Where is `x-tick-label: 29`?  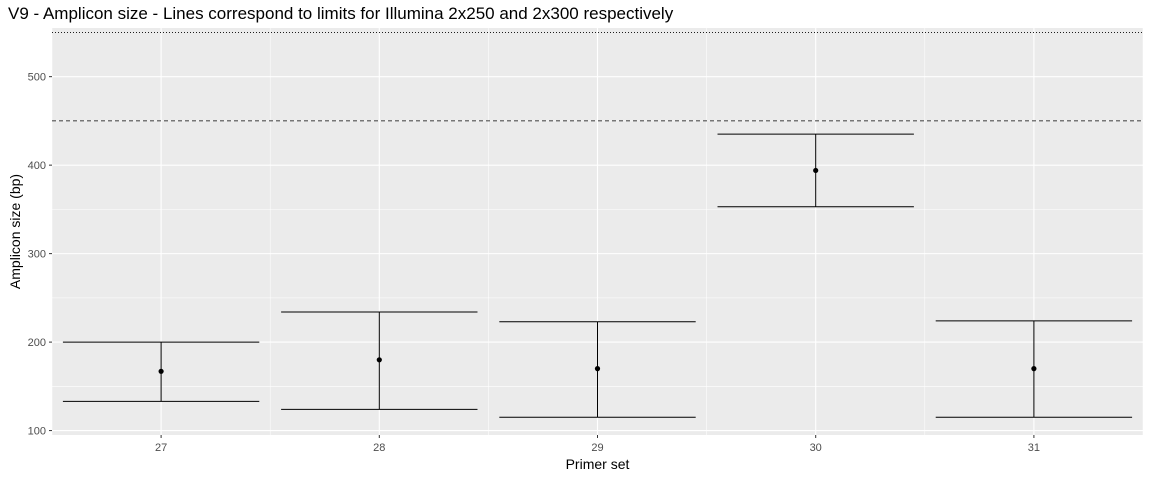 x-tick-label: 29 is located at coordinates (597, 448).